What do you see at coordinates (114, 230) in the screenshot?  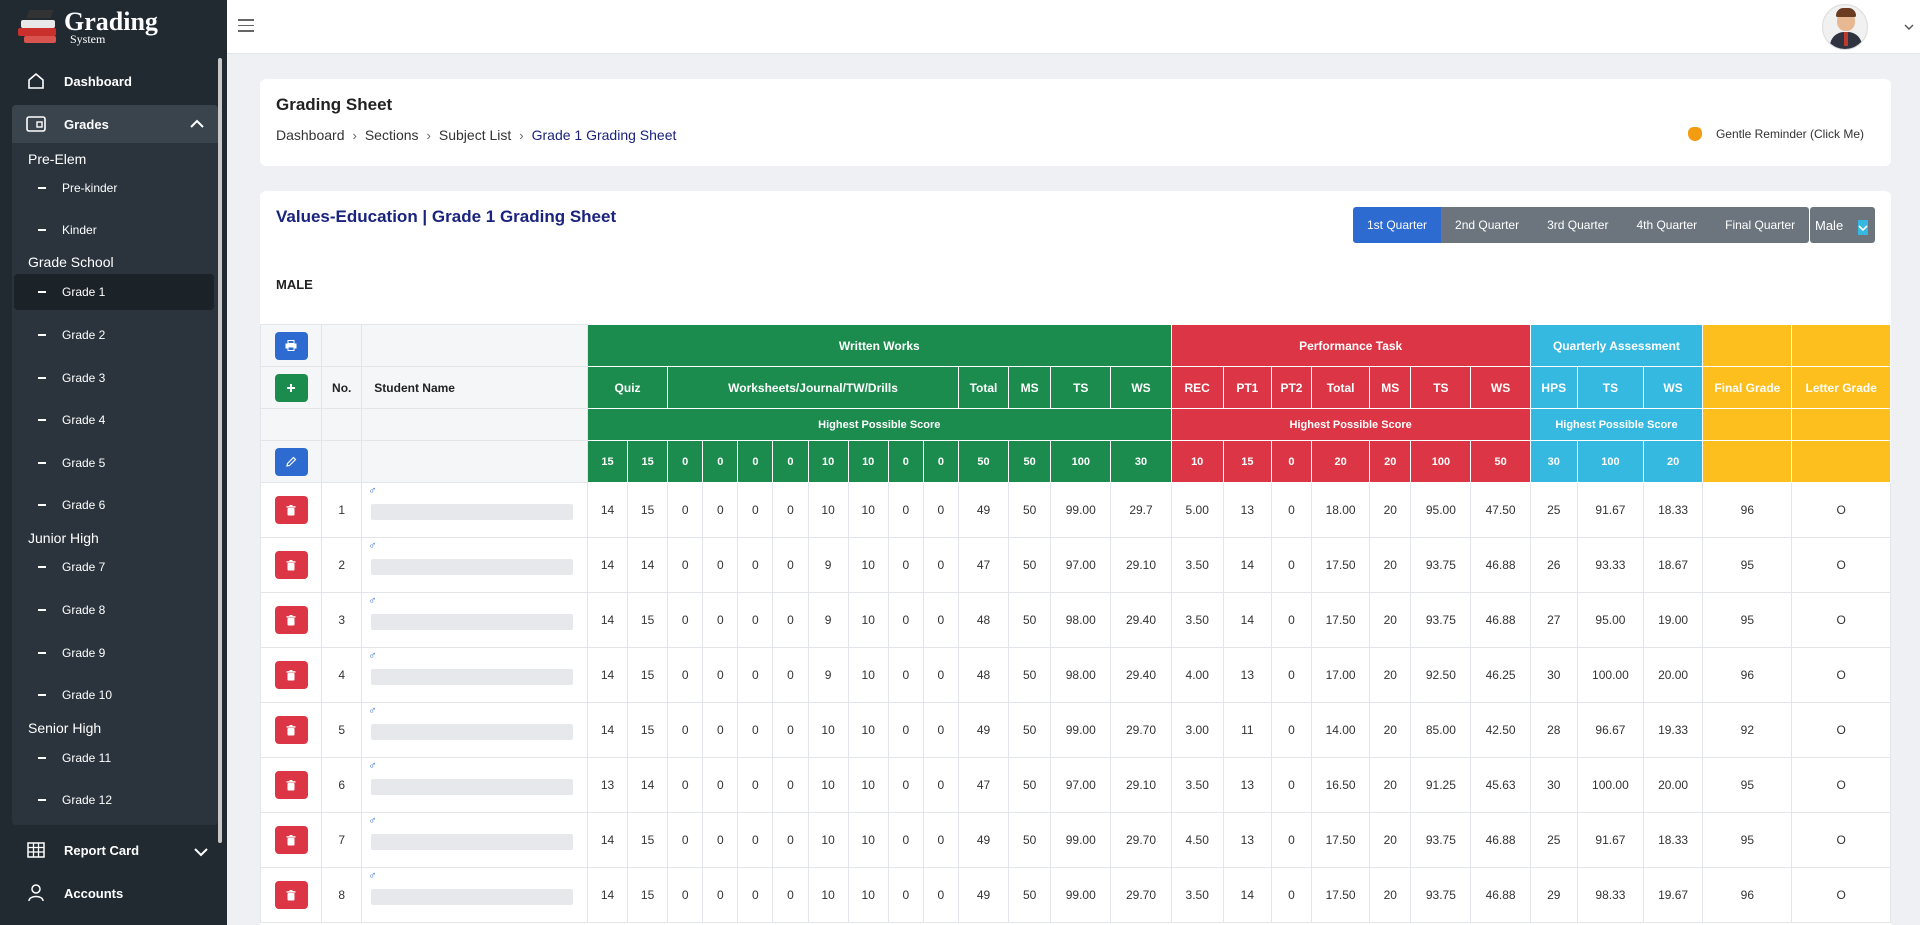 I see `sidebar-item-kinder: Kinder` at bounding box center [114, 230].